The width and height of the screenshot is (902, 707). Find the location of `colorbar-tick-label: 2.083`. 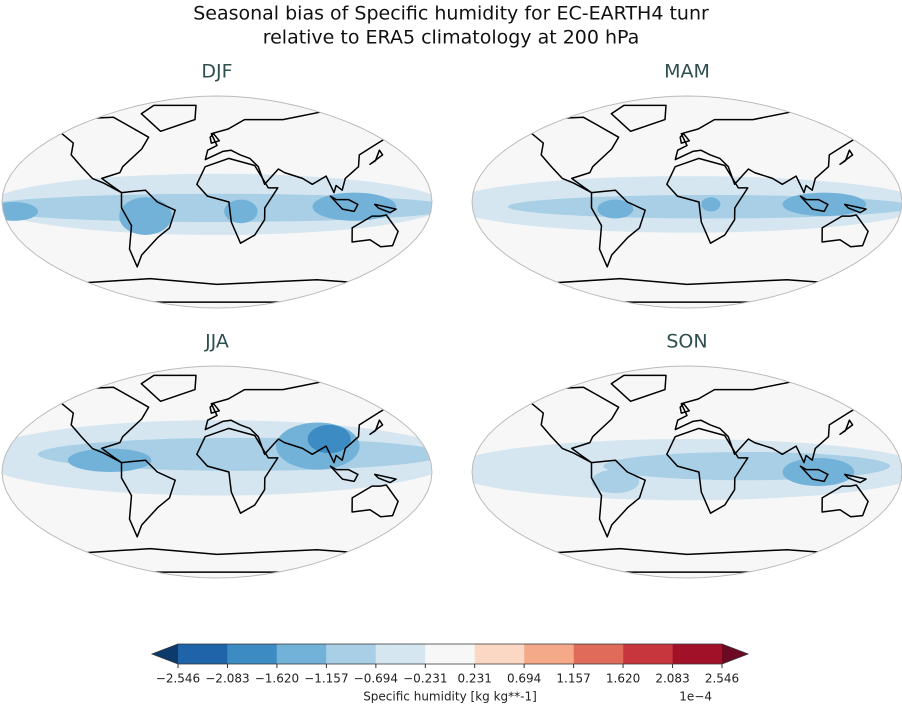

colorbar-tick-label: 2.083 is located at coordinates (672, 679).